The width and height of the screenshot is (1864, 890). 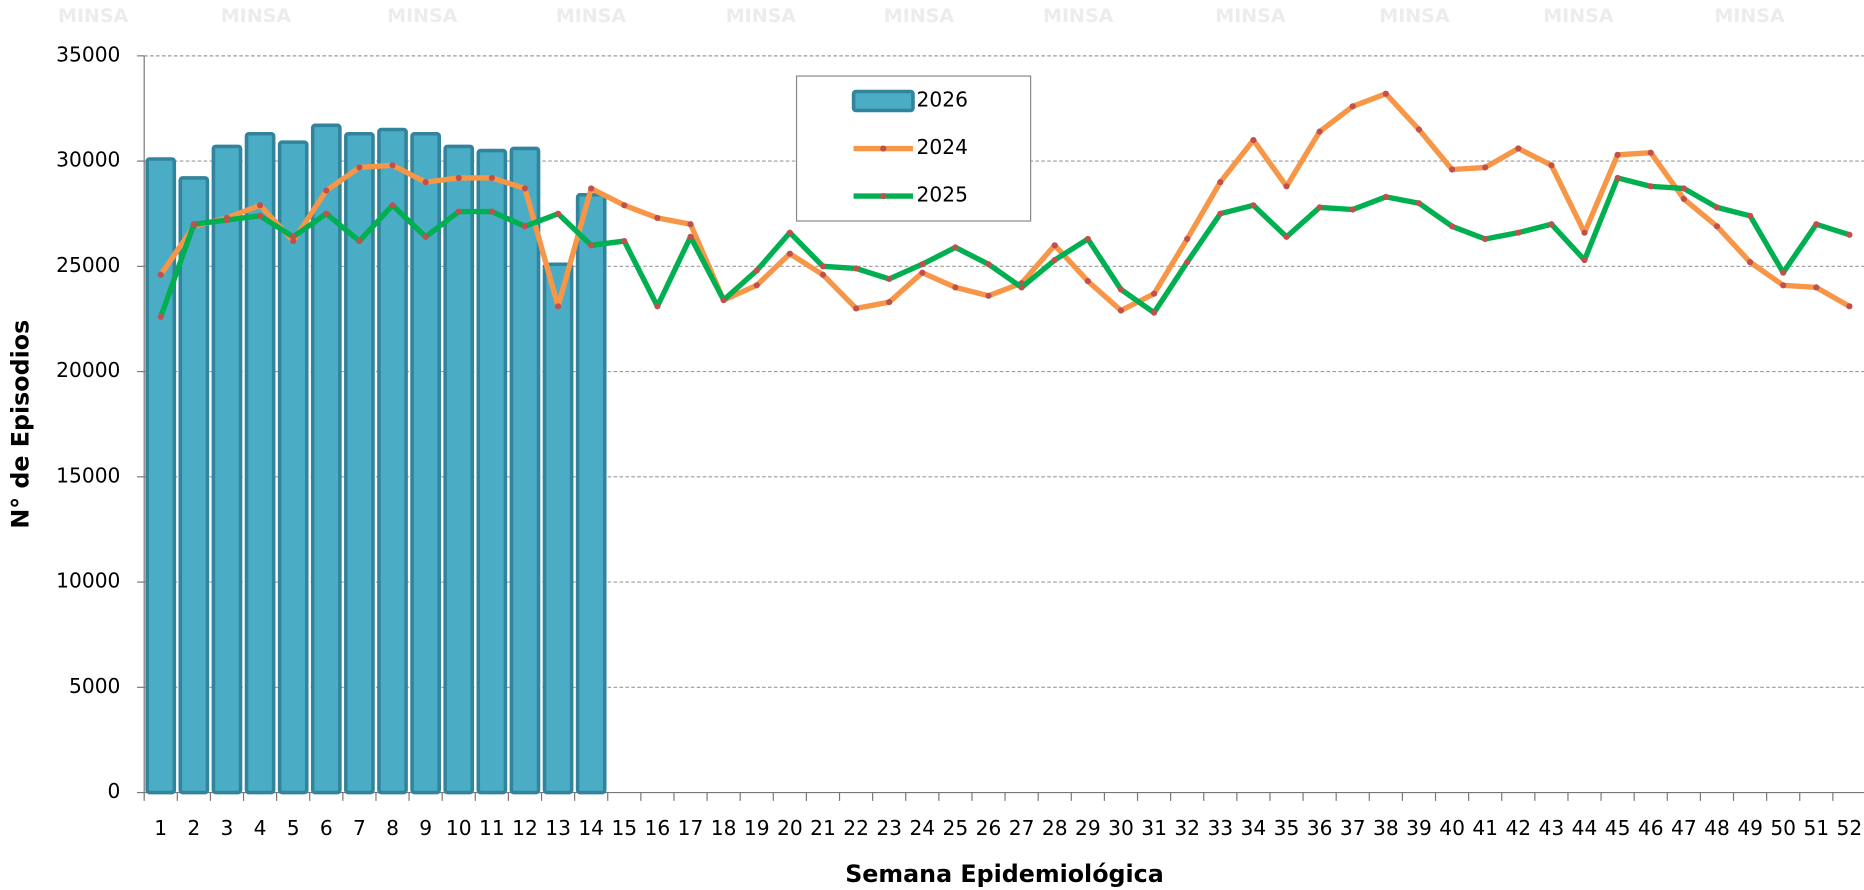 What do you see at coordinates (1618, 828) in the screenshot?
I see `x-tick-label: 45` at bounding box center [1618, 828].